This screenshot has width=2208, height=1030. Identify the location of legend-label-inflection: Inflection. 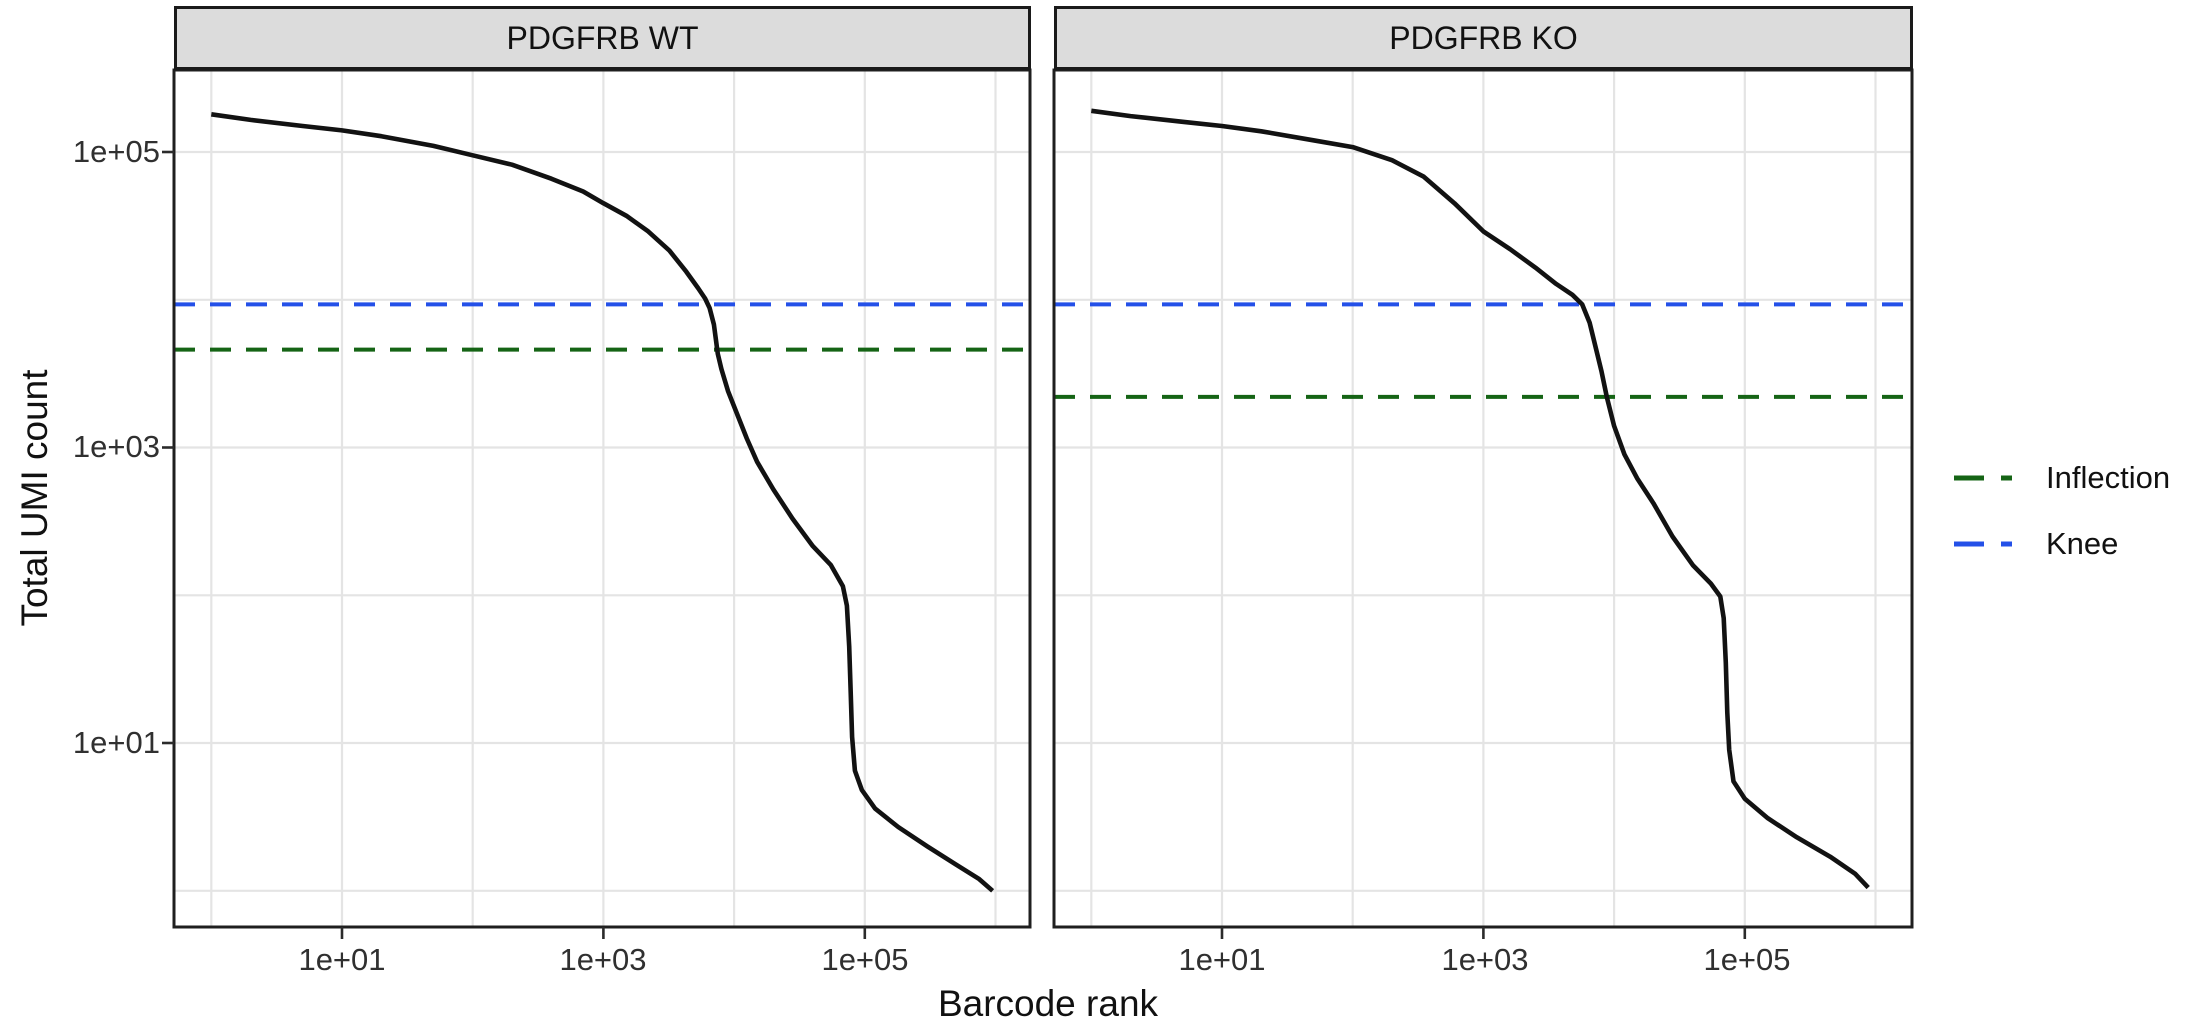
(2108, 477).